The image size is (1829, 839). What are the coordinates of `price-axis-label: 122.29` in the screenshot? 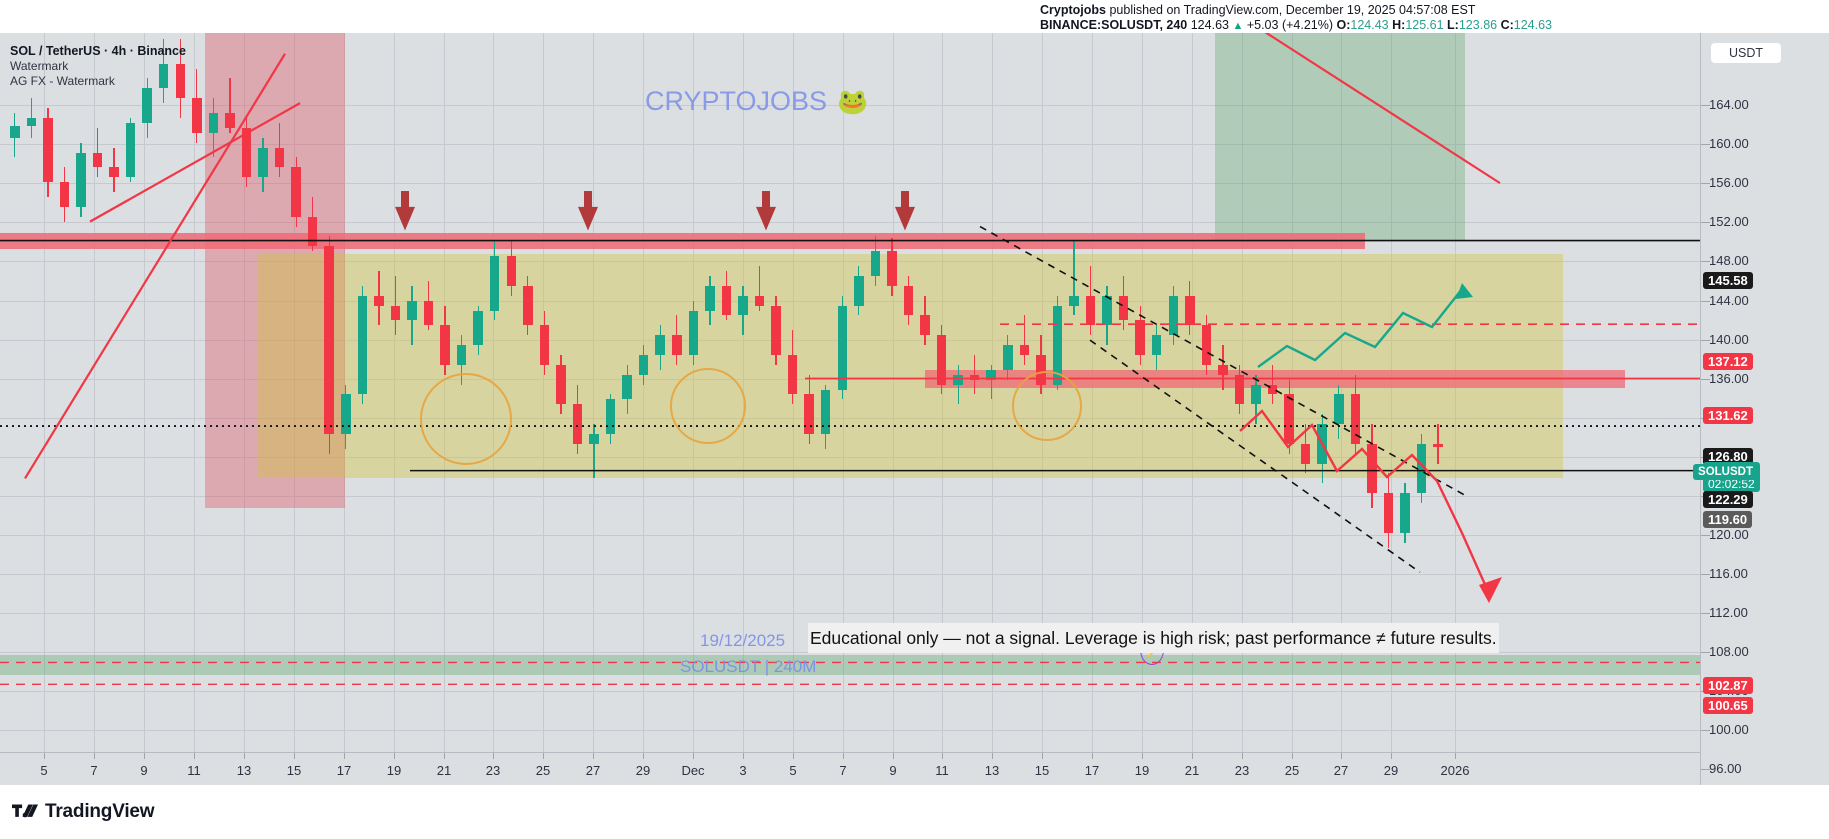 It's located at (1728, 499).